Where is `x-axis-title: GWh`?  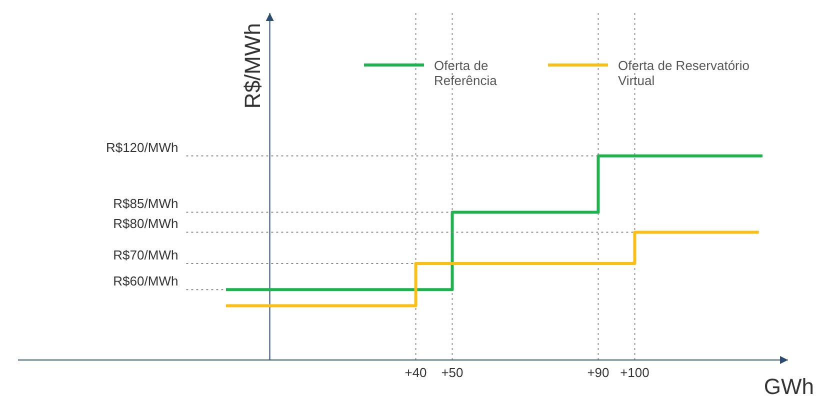 x-axis-title: GWh is located at coordinates (789, 386).